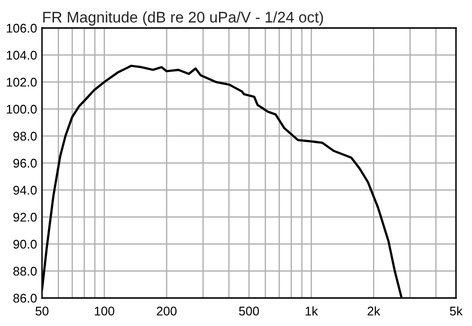  I want to click on x-tick-label: 1k, so click(312, 311).